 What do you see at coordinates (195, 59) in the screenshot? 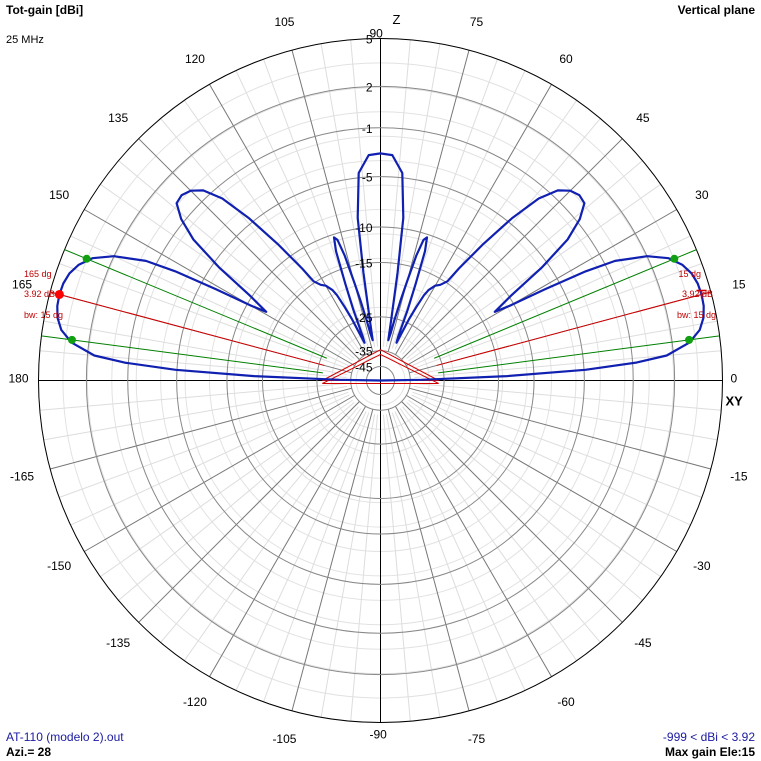
I see `angle-label: 120` at bounding box center [195, 59].